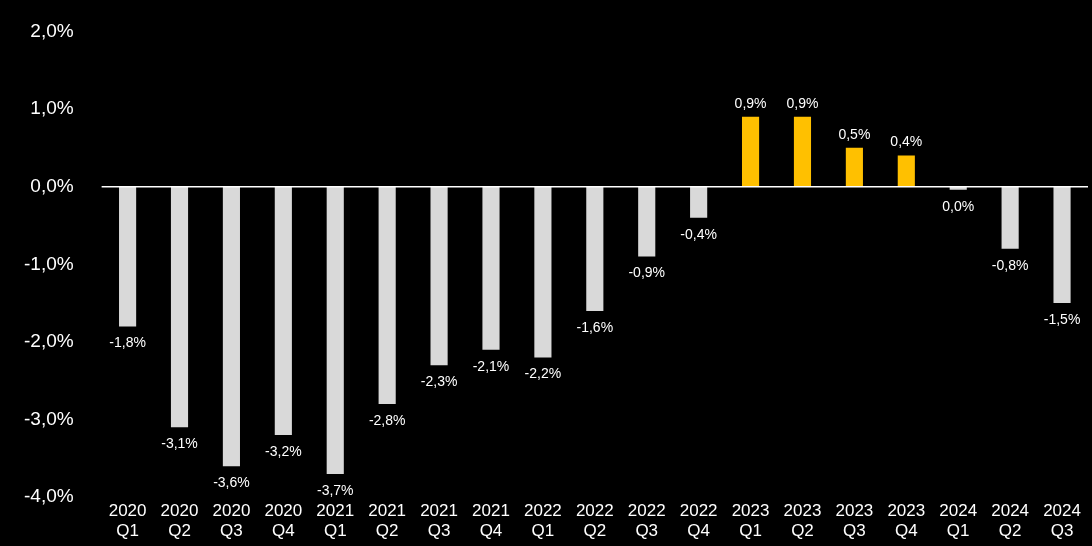  I want to click on y-tick-label: 1,0%, so click(52, 108).